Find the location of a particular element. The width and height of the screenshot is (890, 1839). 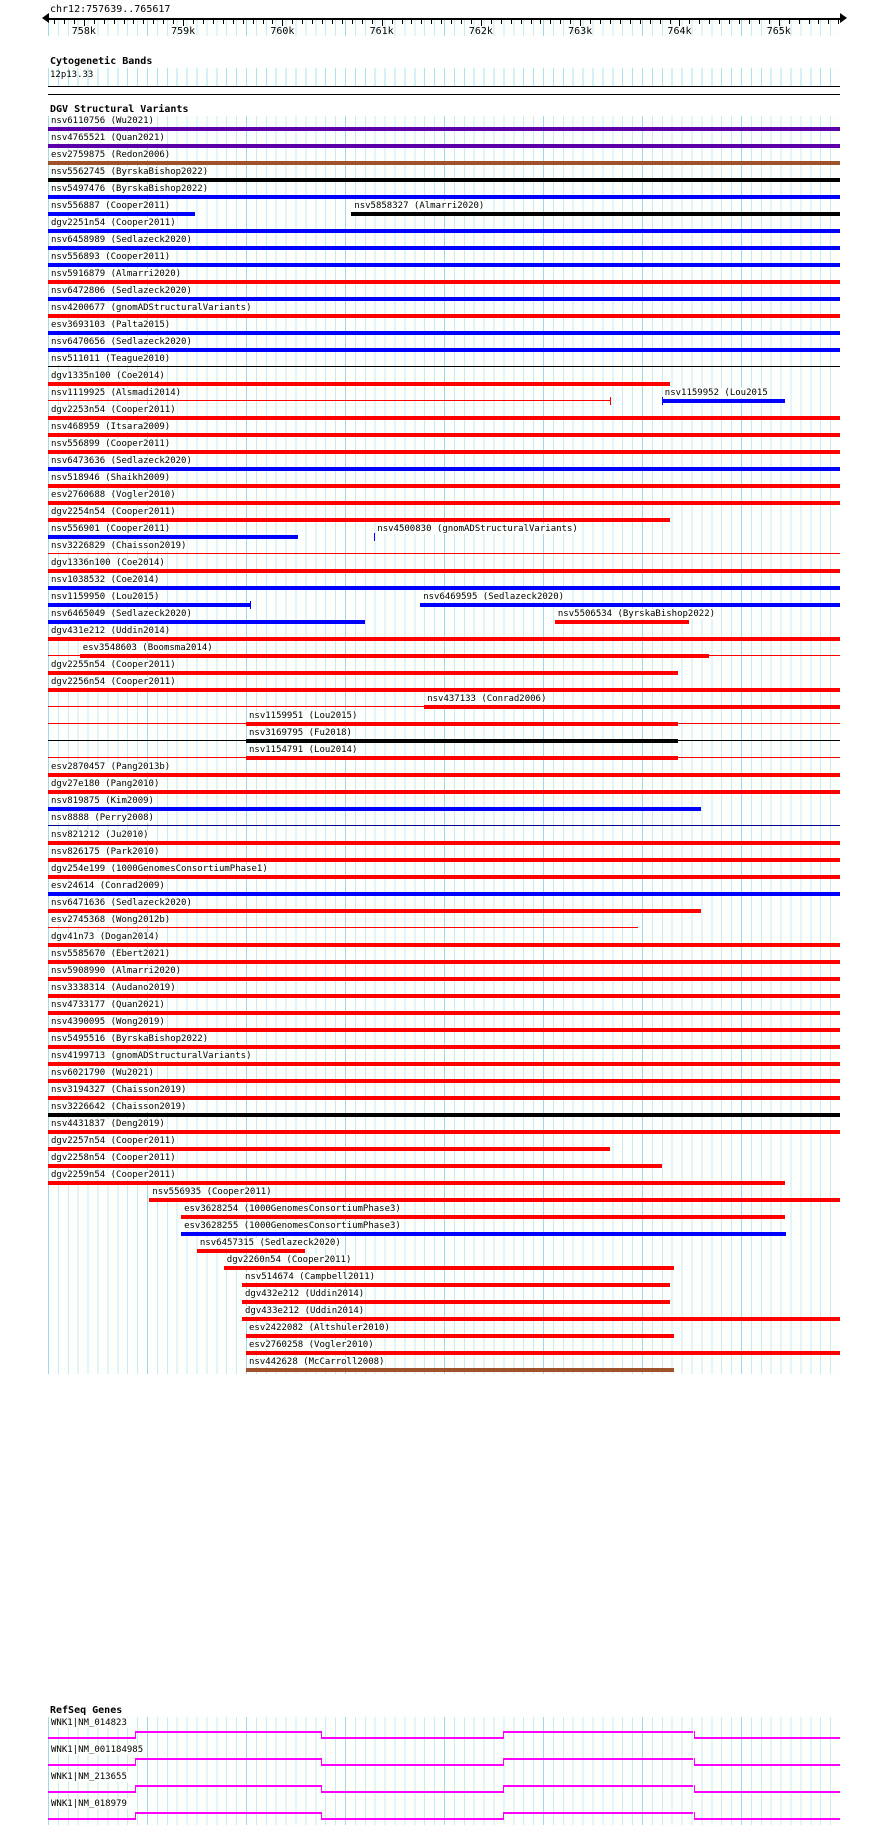

variant-label: nsv4390095 (Wong2019) is located at coordinates (108, 1022).